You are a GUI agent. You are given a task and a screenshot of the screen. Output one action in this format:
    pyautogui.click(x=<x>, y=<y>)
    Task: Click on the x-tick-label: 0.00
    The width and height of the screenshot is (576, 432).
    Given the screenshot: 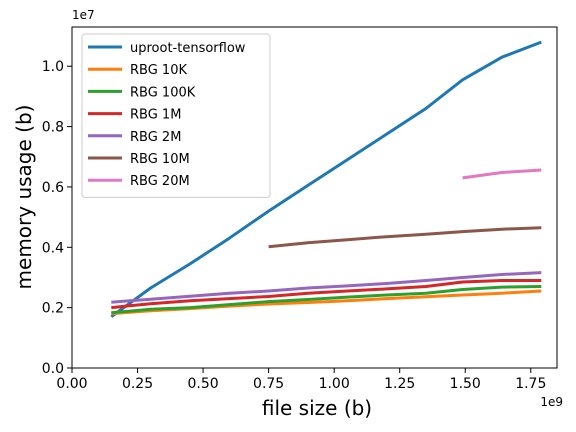 What is the action you would take?
    pyautogui.click(x=71, y=384)
    